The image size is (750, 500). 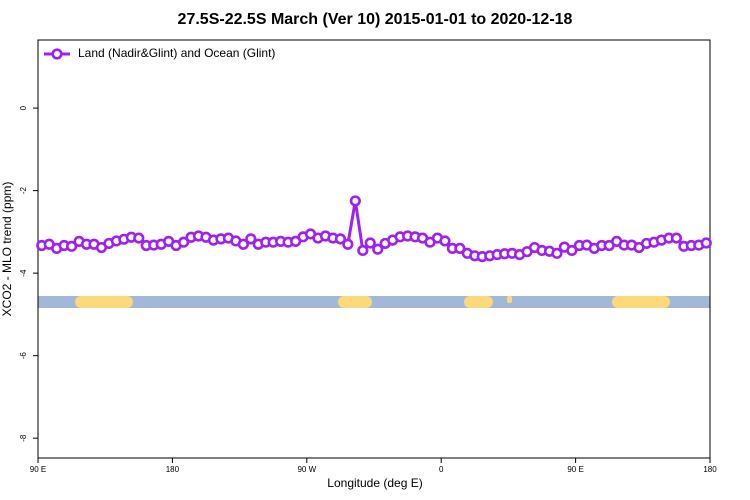 I want to click on y-tick-label: -6, so click(x=23, y=356).